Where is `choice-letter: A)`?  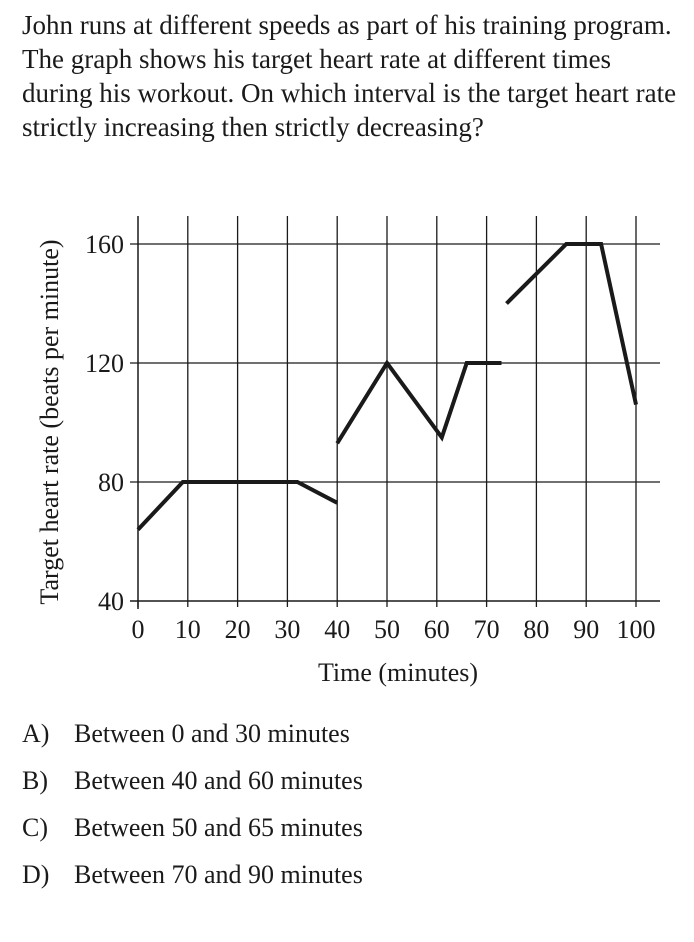 choice-letter: A) is located at coordinates (36, 733).